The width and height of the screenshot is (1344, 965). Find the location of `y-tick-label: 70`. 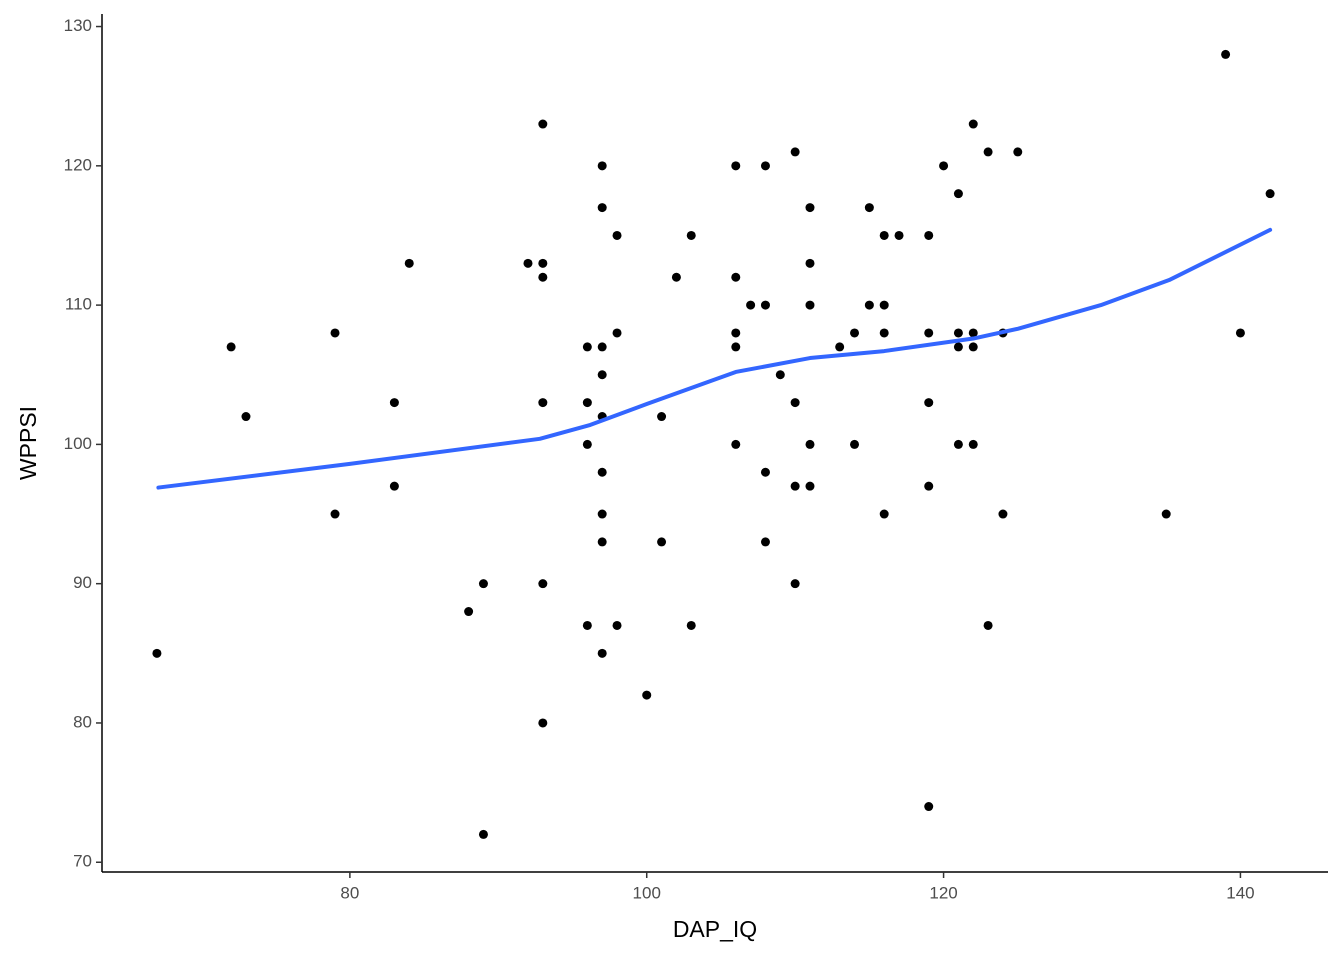

y-tick-label: 70 is located at coordinates (82, 861).